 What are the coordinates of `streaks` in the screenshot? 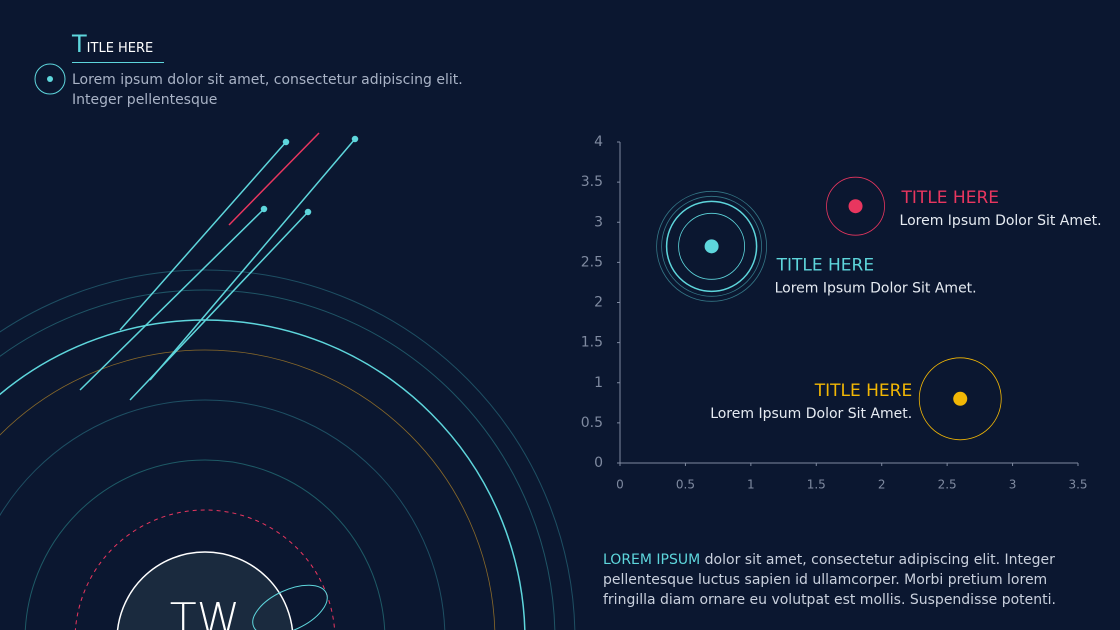 It's located at (219, 266).